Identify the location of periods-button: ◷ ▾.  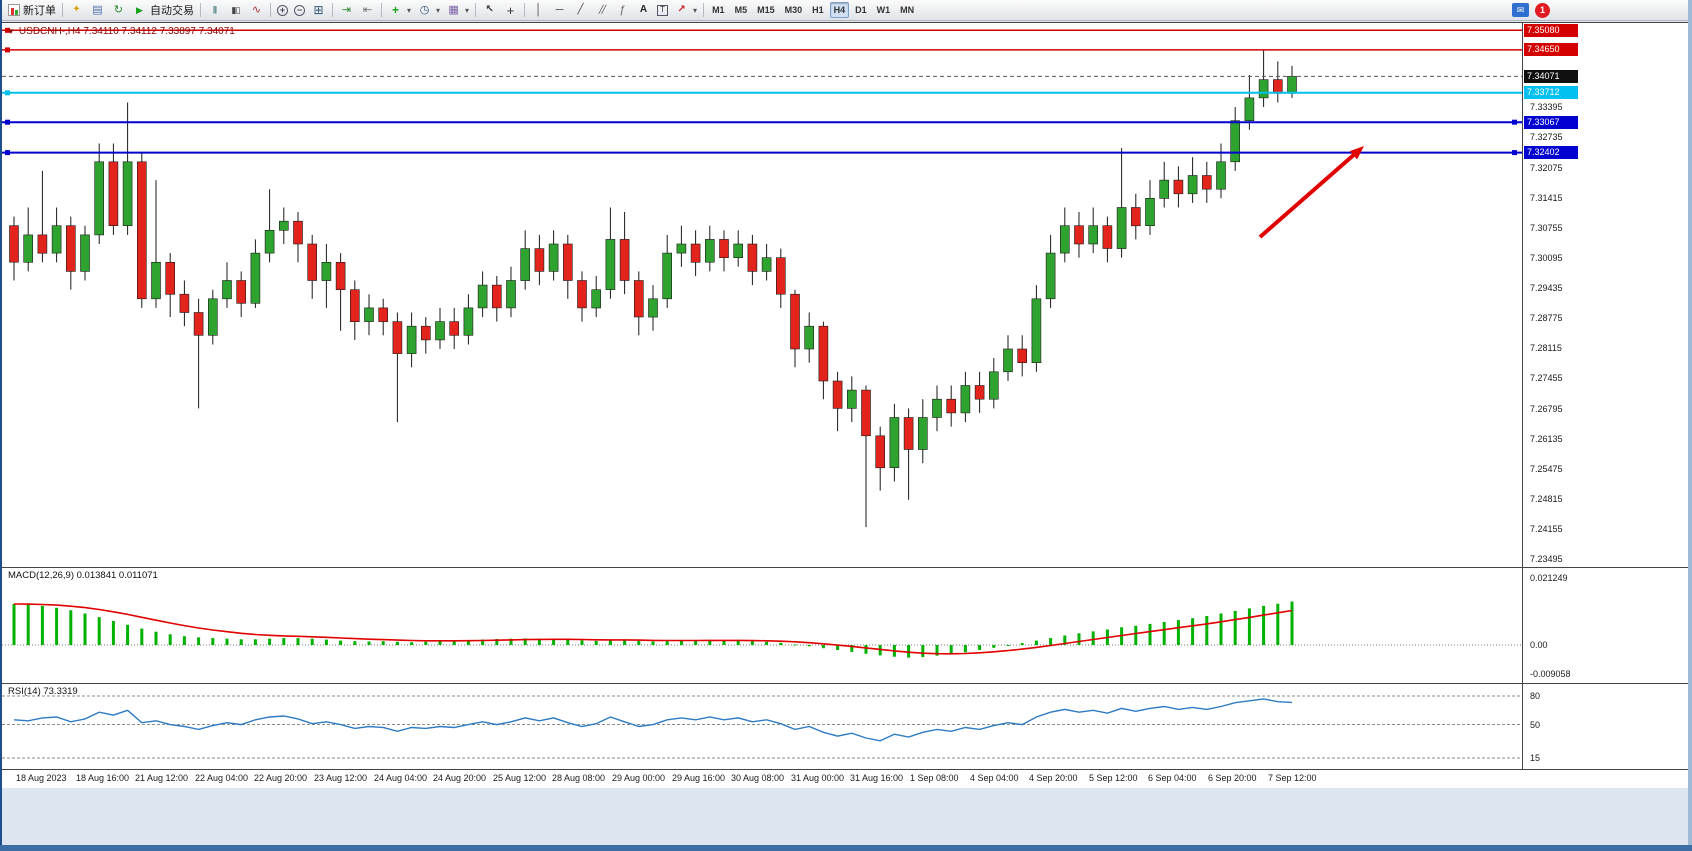
(428, 10).